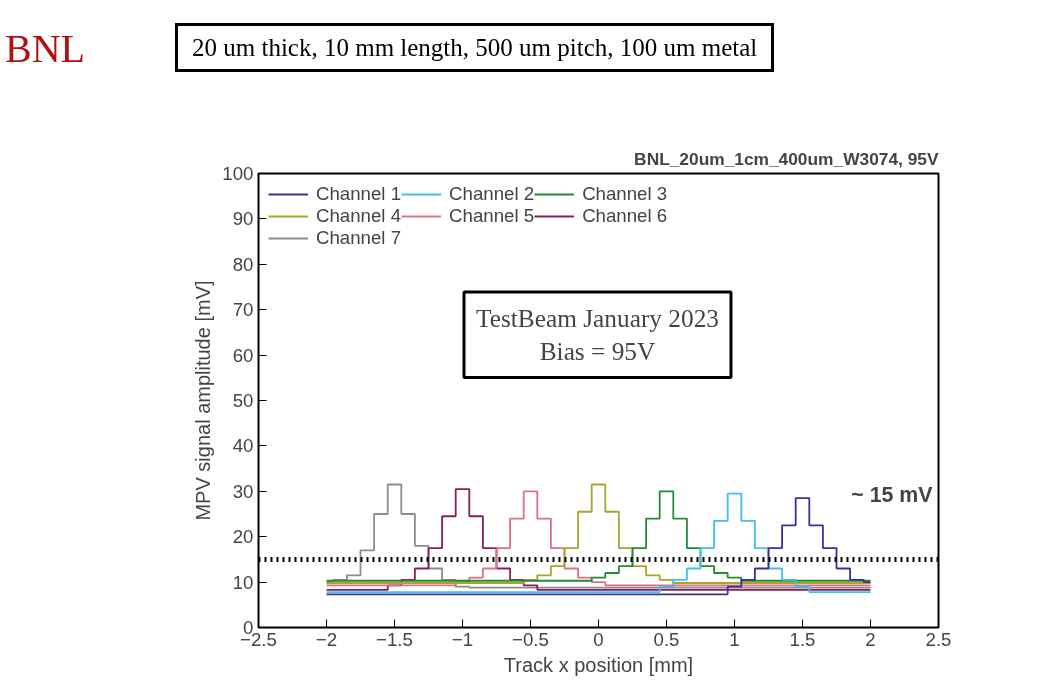  I want to click on x-tick-label: −1, so click(462, 639).